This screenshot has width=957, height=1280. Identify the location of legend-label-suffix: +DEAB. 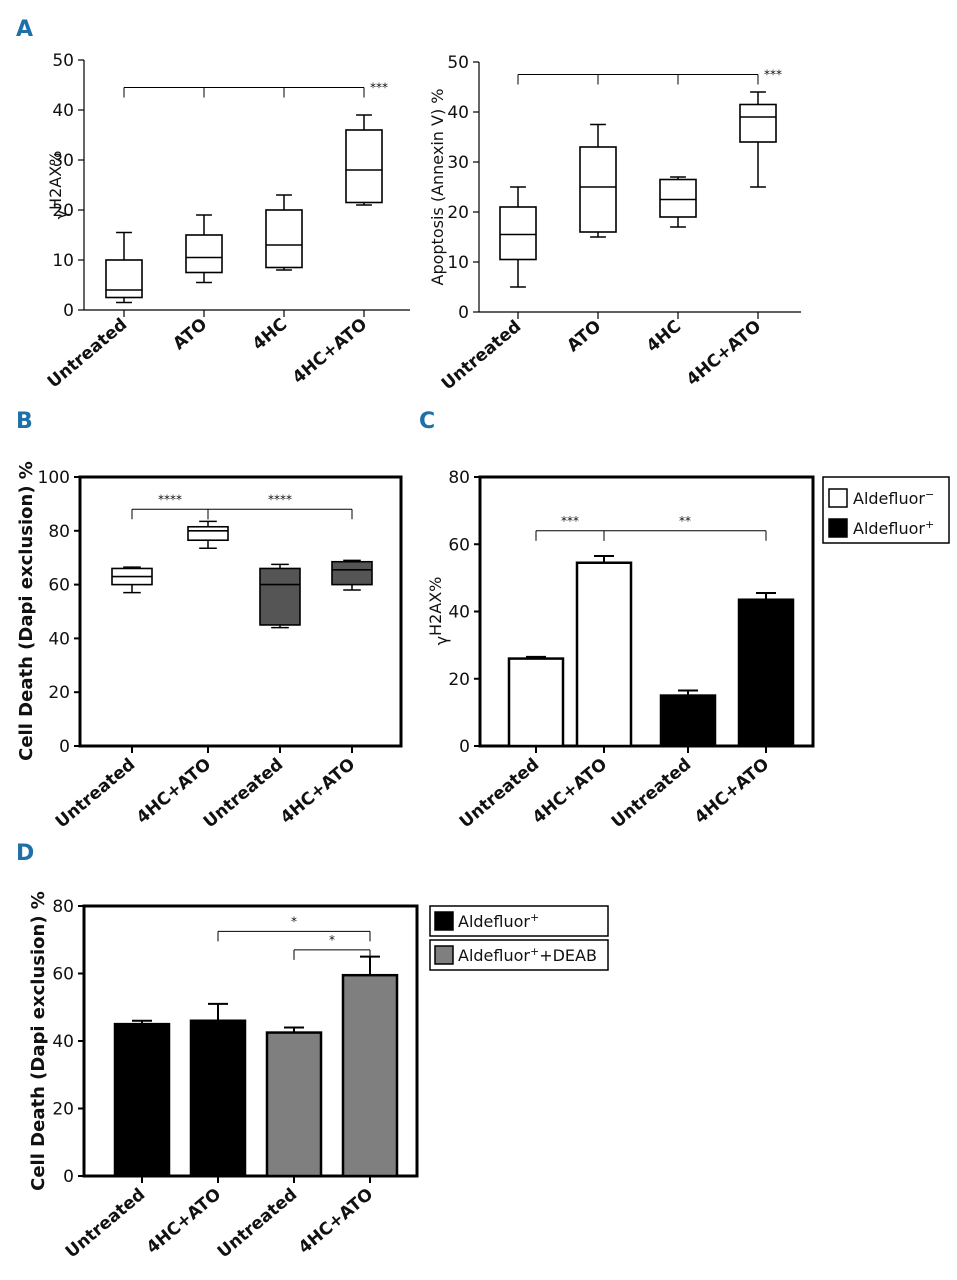
(568, 955).